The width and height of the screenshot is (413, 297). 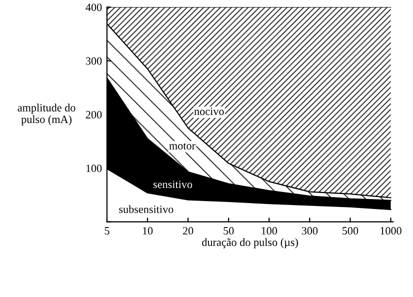 I want to click on y-tick-label: 200, so click(x=94, y=114).